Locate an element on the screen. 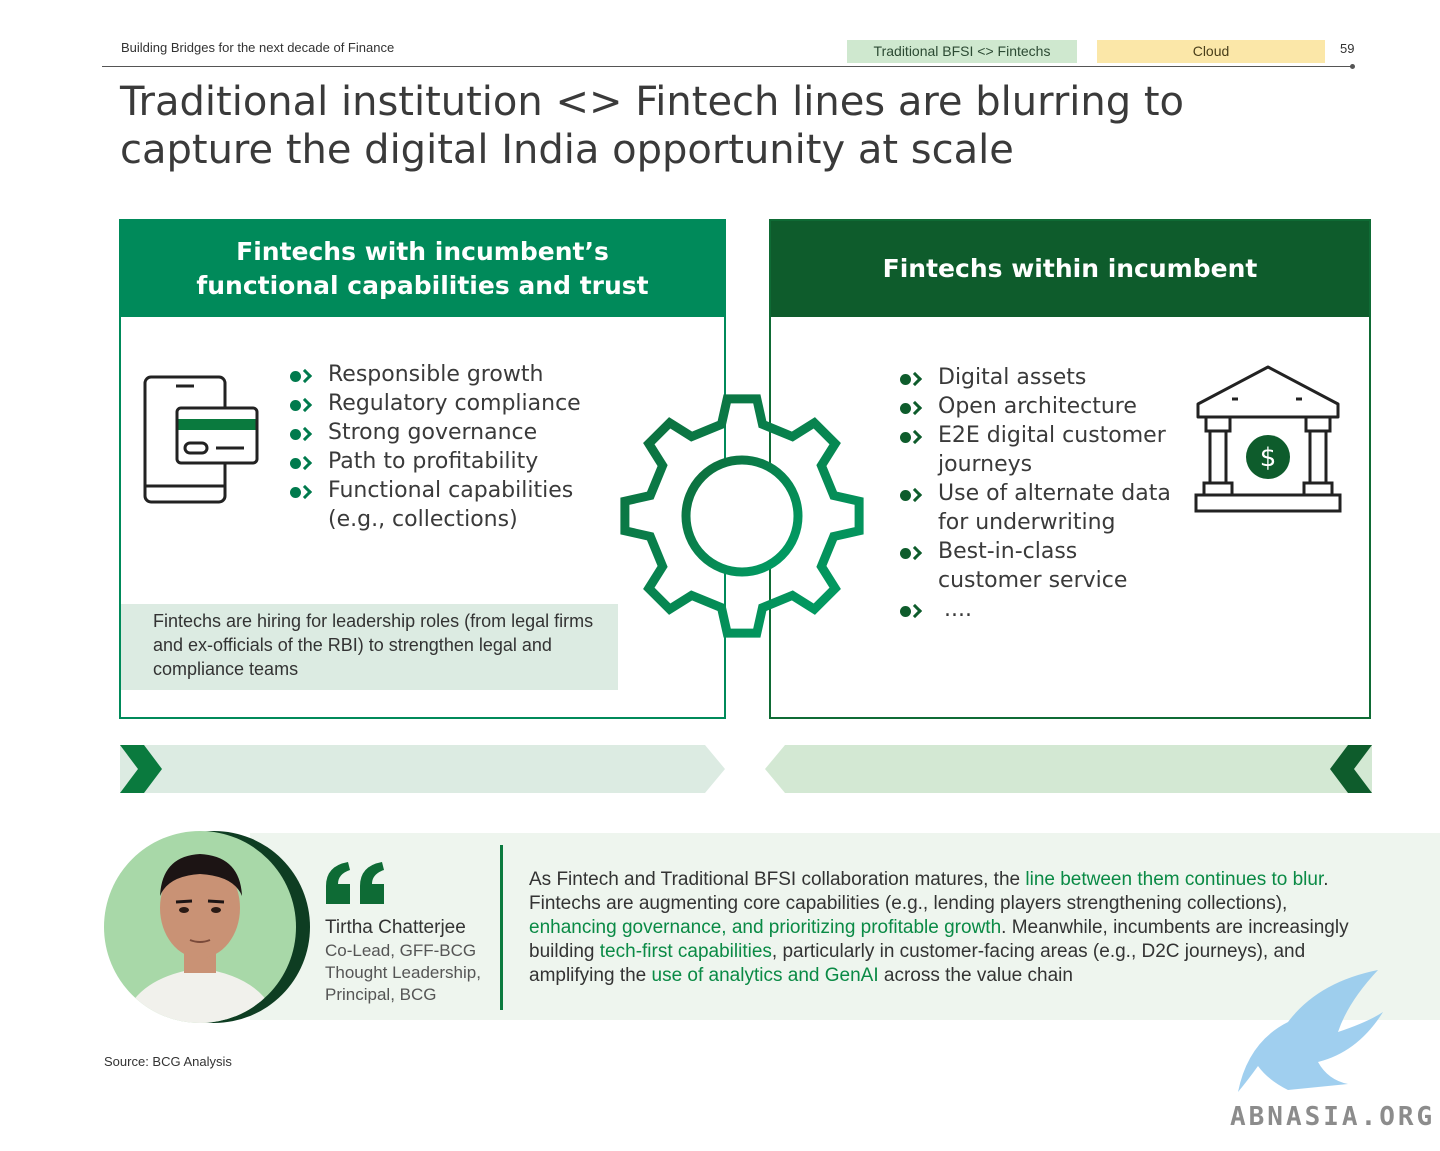  list-item: Regulatory compliance is located at coordinates (445, 403).